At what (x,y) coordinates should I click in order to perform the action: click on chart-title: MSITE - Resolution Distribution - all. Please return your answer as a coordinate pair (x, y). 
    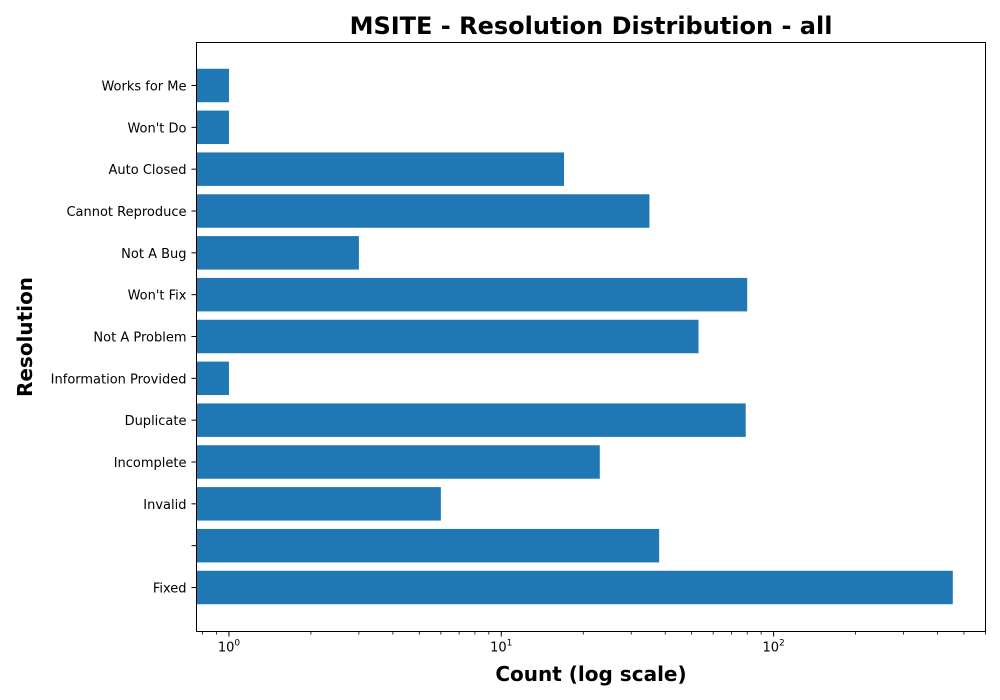
    Looking at the image, I should click on (591, 26).